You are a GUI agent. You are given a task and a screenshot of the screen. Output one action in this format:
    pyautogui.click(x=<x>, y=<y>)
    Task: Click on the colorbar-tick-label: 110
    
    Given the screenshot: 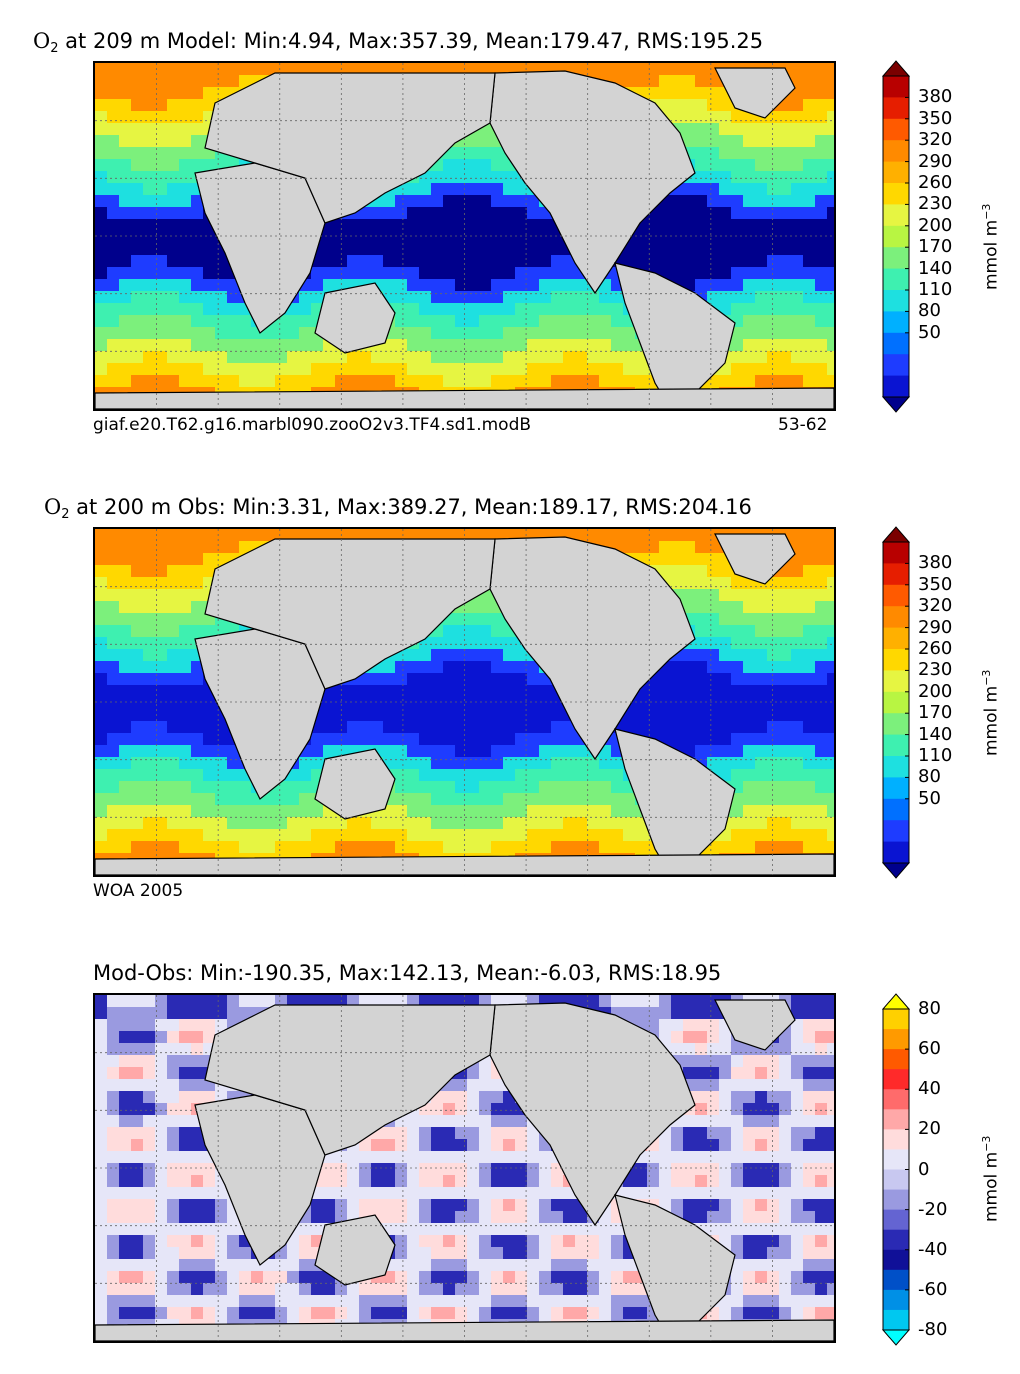 What is the action you would take?
    pyautogui.click(x=935, y=289)
    